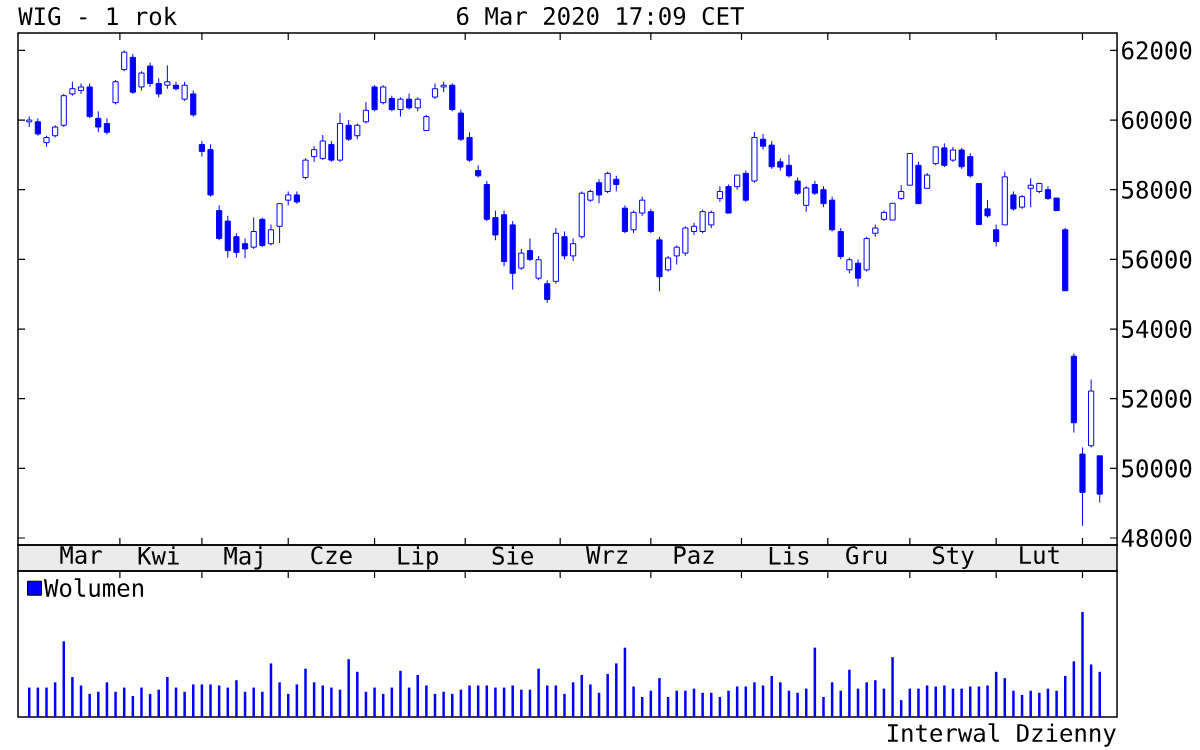  Describe the element at coordinates (953, 557) in the screenshot. I see `x-tick-label: Sty` at that location.